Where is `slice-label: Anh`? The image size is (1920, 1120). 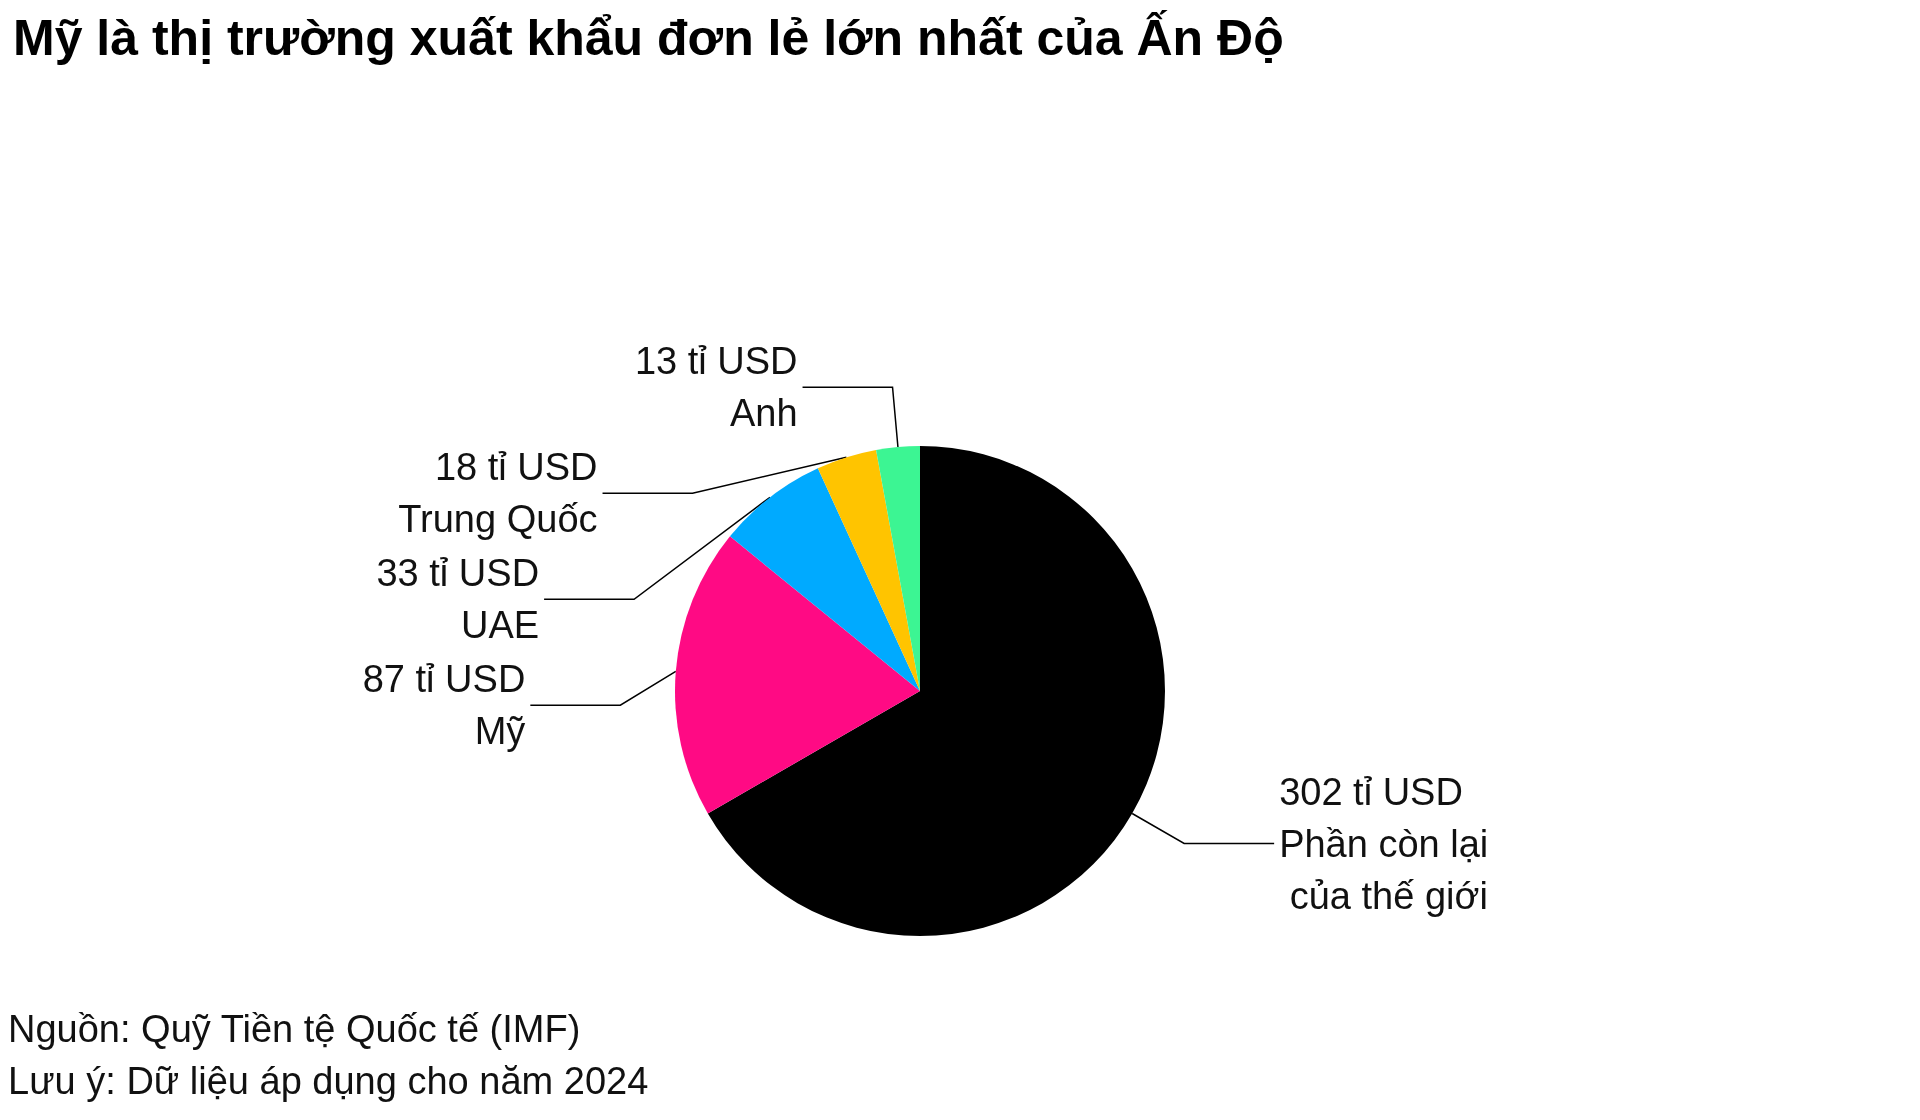 slice-label: Anh is located at coordinates (763, 413).